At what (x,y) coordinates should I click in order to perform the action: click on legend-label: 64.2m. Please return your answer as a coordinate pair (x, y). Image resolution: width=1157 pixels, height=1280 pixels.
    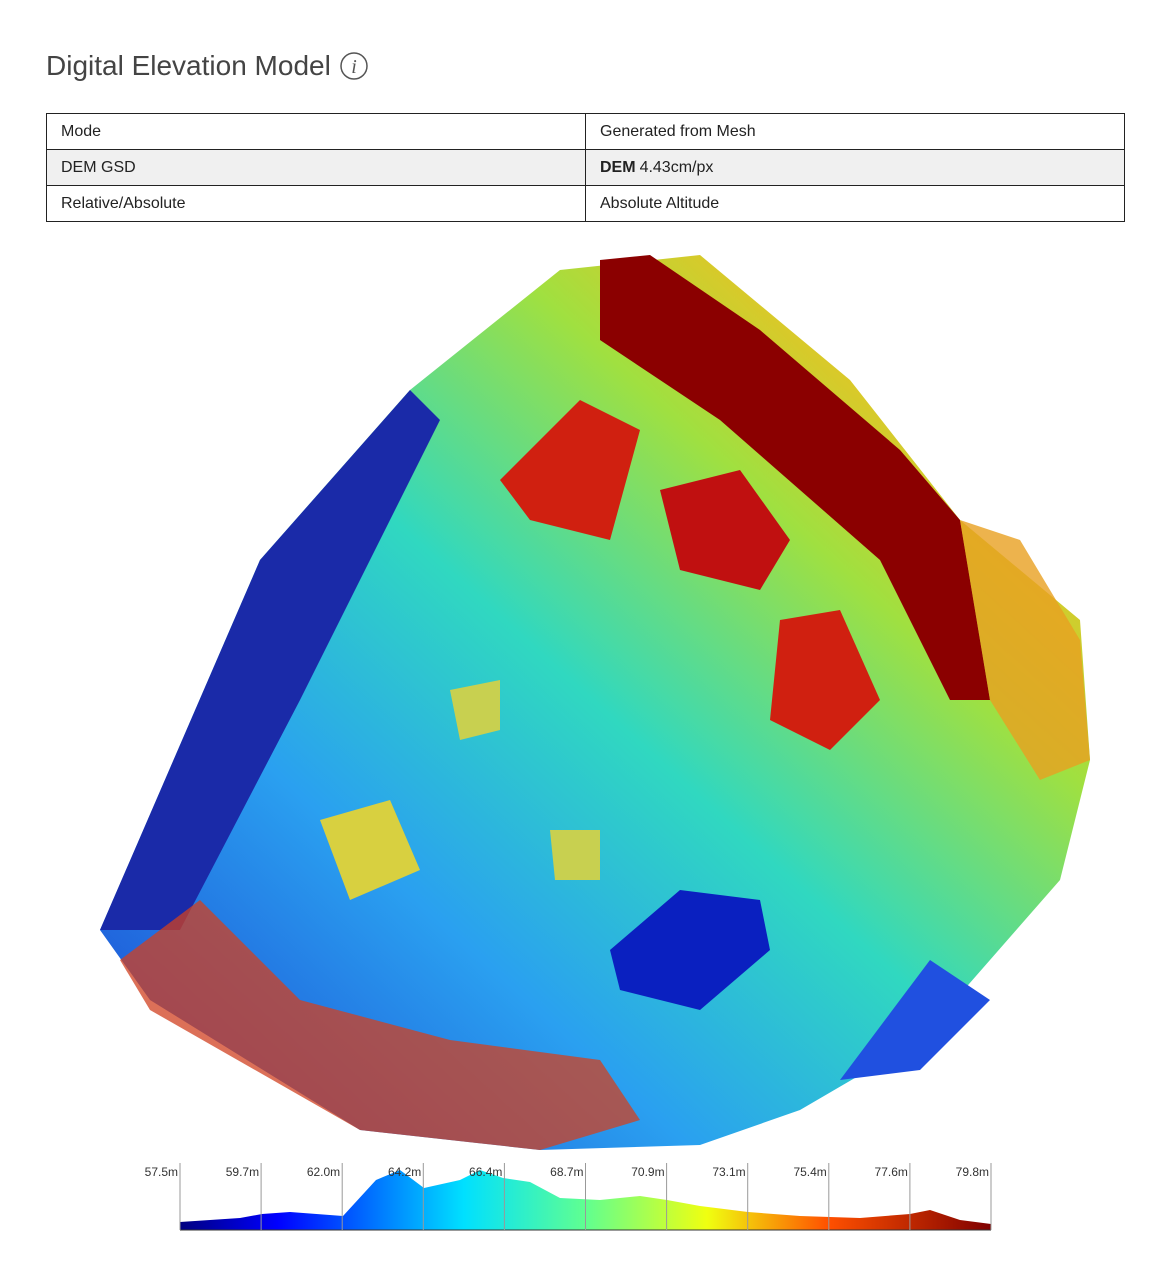
    Looking at the image, I should click on (404, 1172).